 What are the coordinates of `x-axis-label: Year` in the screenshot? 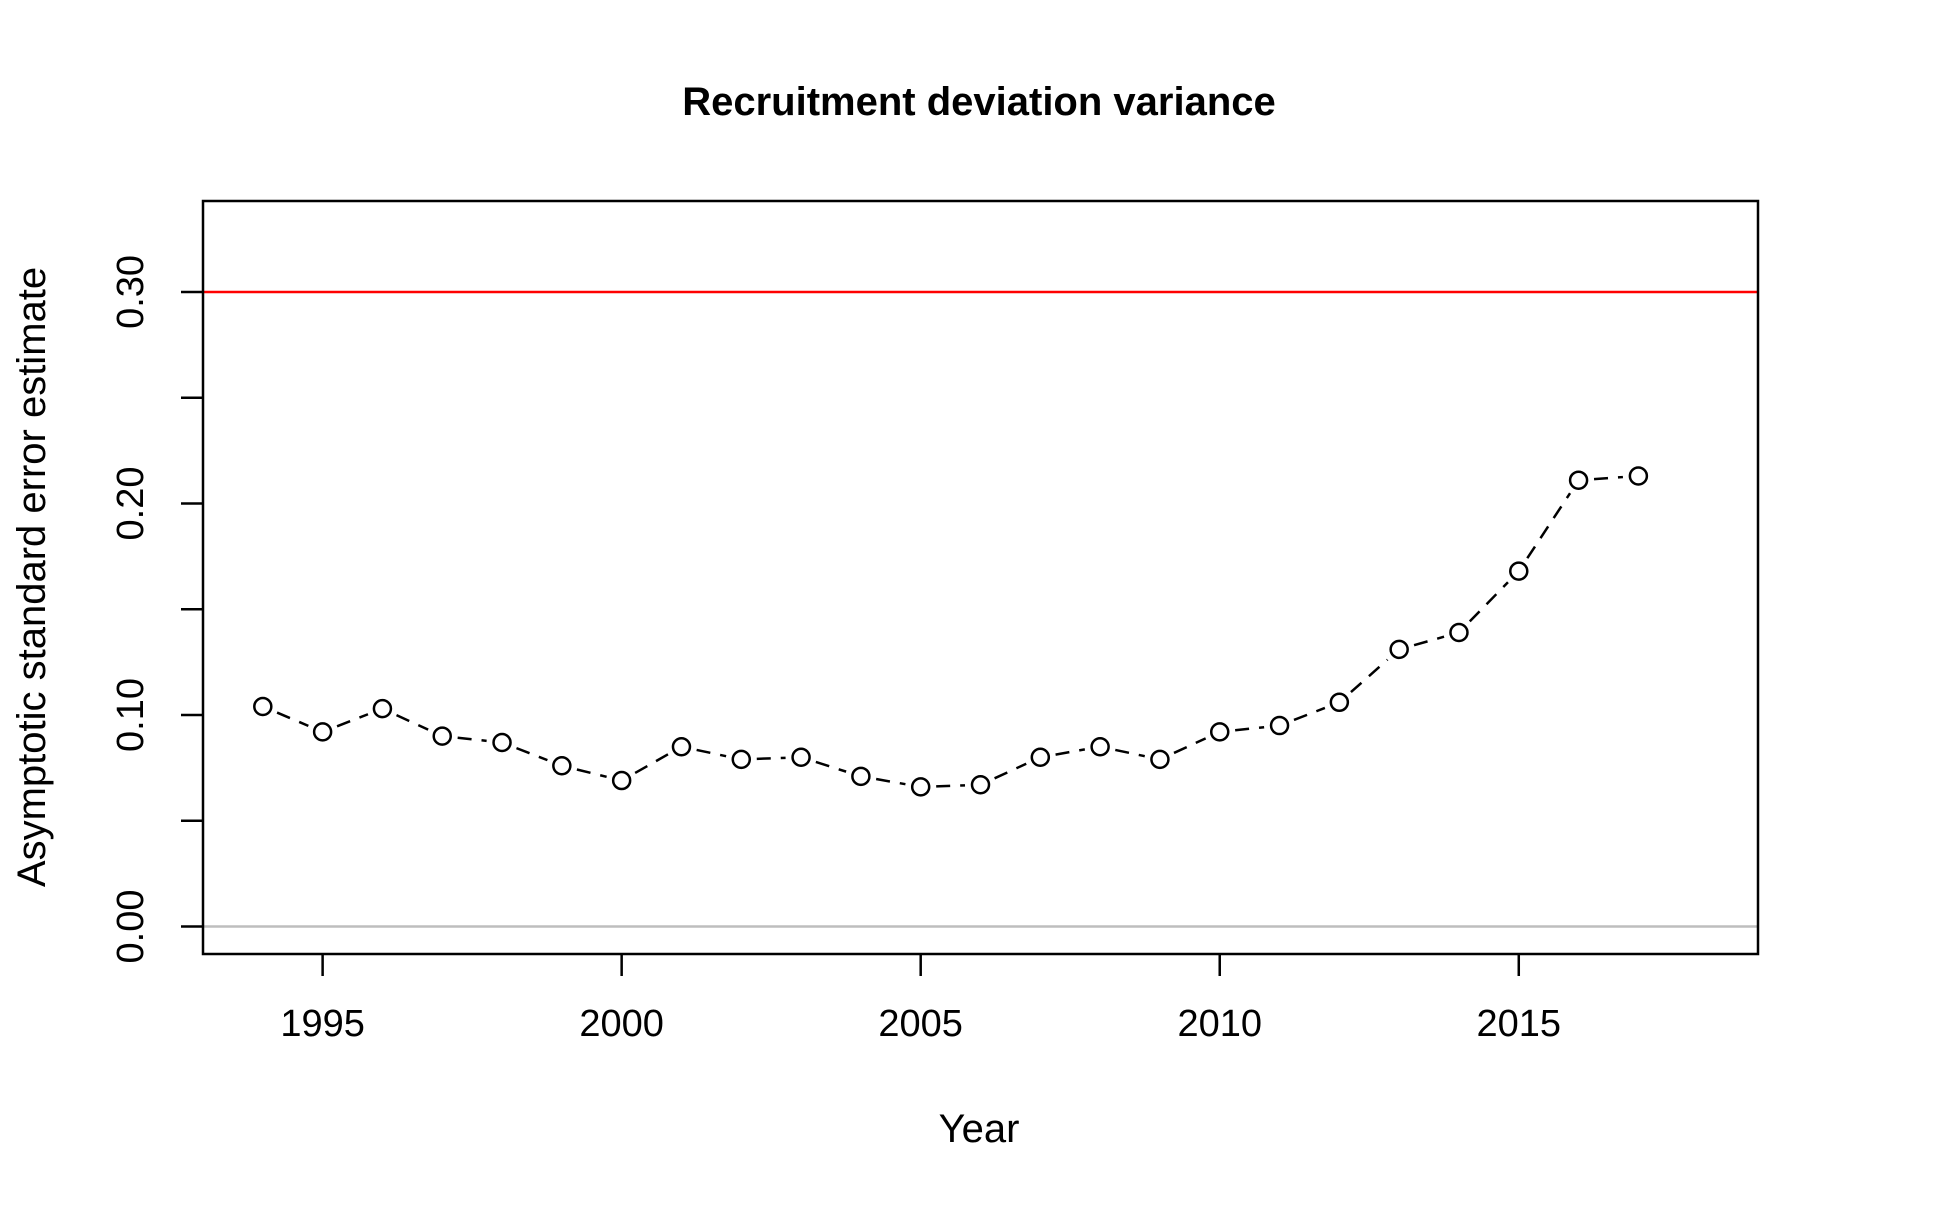 It's located at (979, 1129).